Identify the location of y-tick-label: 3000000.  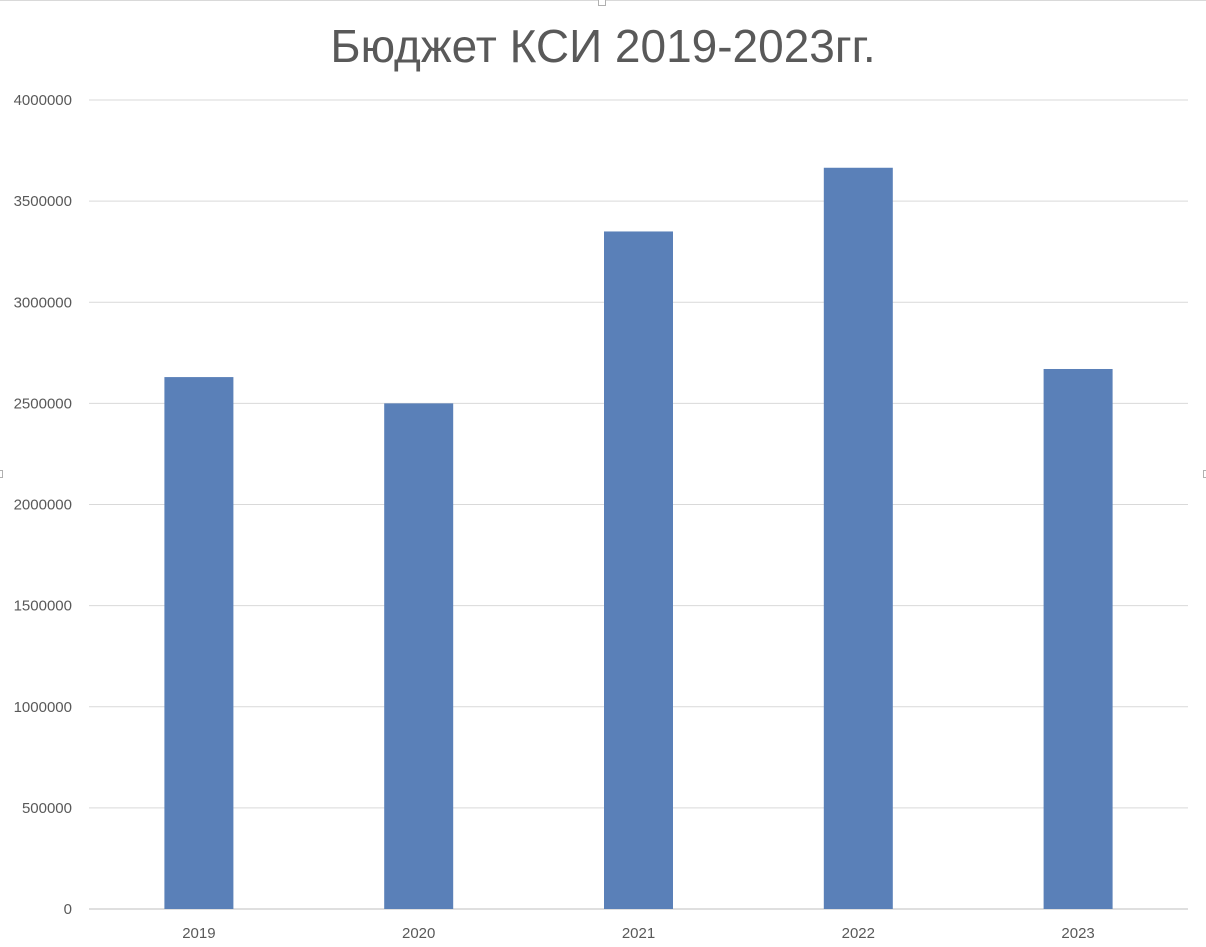
(43, 302).